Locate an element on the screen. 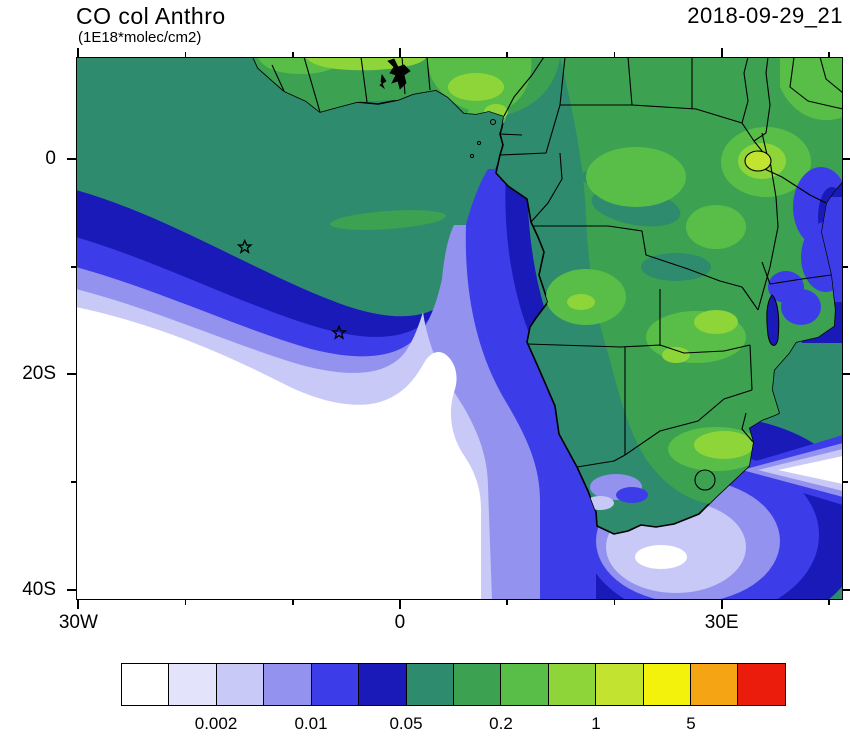 The image size is (850, 747). colorbar-tick-label: 1 is located at coordinates (596, 723).